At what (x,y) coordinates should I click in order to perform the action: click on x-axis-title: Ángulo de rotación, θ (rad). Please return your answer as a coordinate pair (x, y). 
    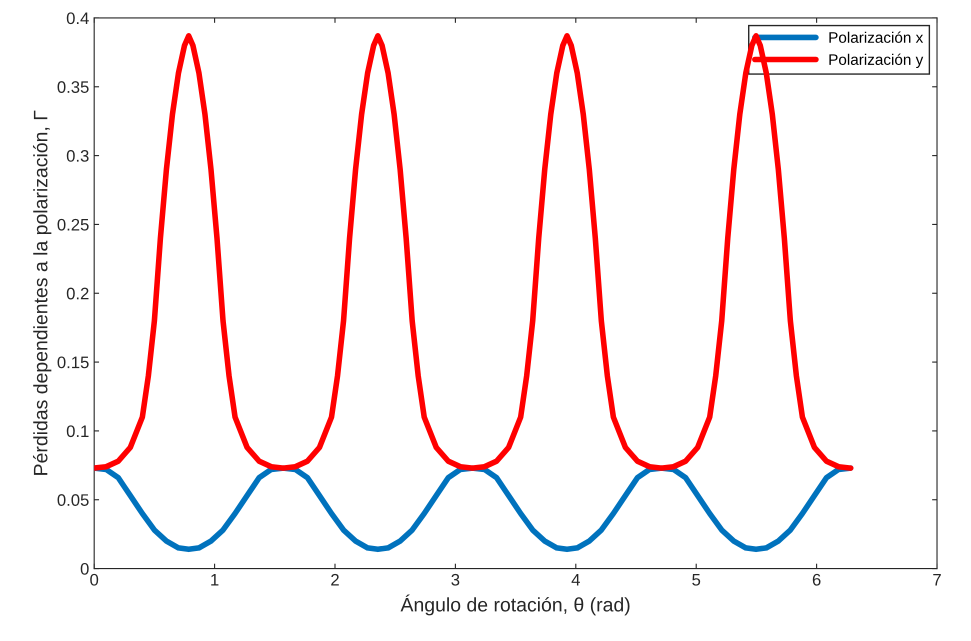
    Looking at the image, I should click on (515, 605).